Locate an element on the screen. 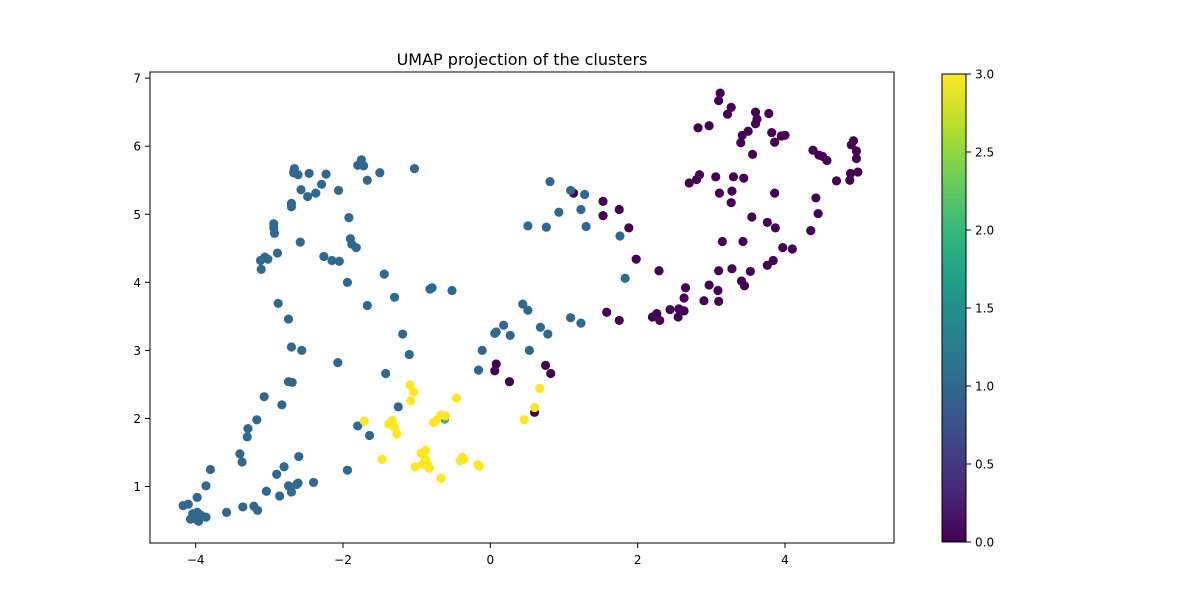 The image size is (1200, 610). colorbar-tick-label: 1.5 is located at coordinates (984, 309).